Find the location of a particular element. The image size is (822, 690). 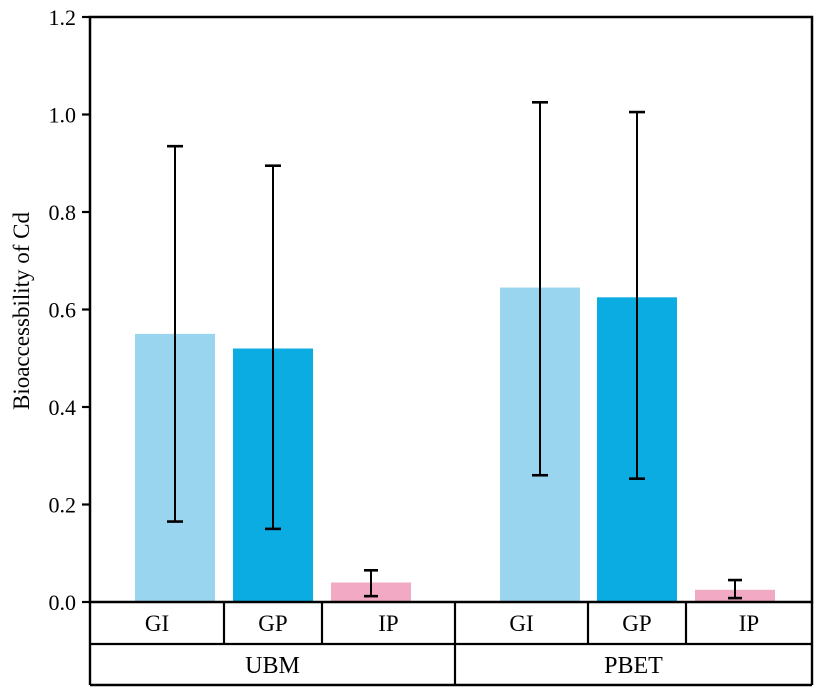

y-tick-label: 1.2 is located at coordinates (63, 17).